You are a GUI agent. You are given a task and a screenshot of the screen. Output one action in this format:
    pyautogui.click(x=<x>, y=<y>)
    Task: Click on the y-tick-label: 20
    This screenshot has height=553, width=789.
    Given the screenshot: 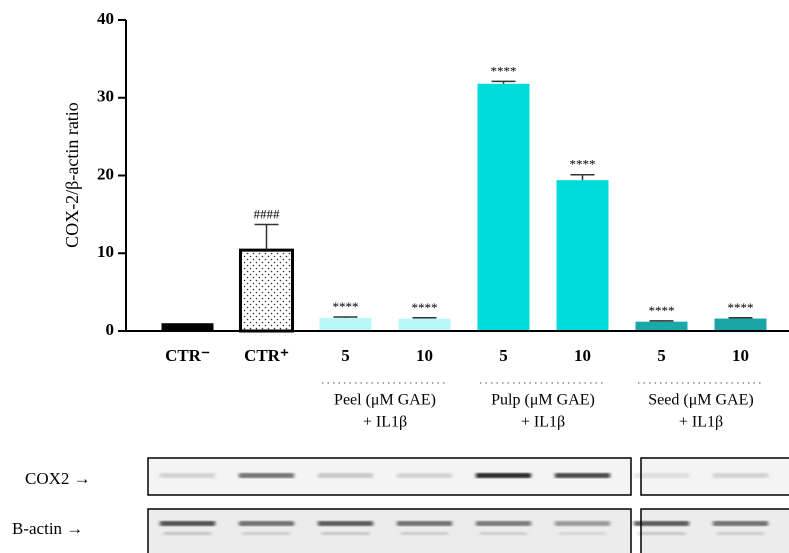 What is the action you would take?
    pyautogui.click(x=105, y=173)
    